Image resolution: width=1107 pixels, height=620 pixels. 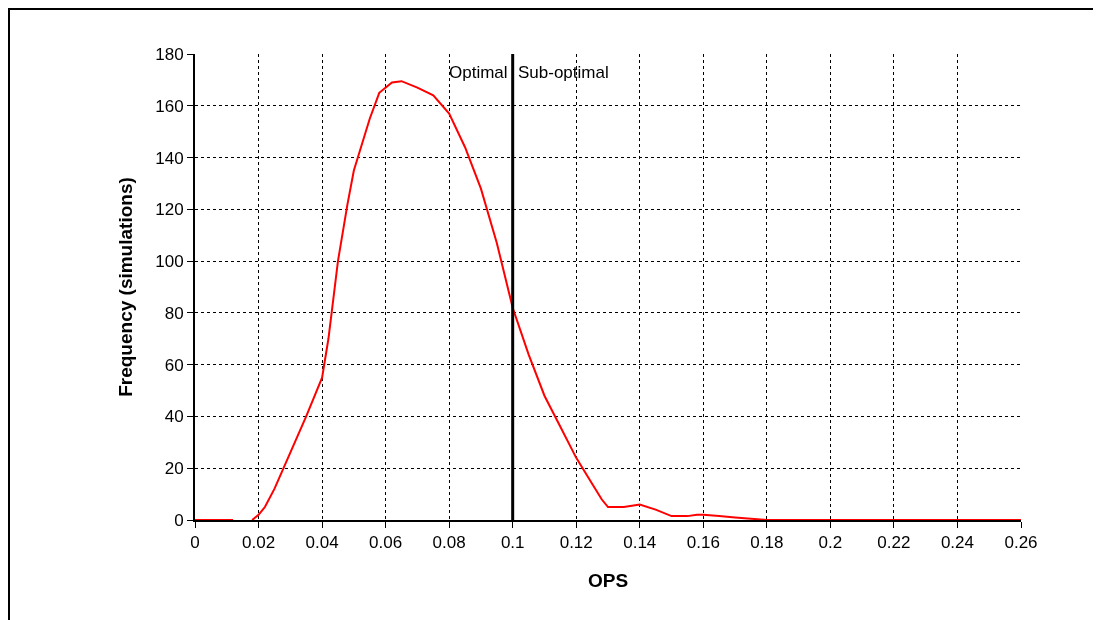 I want to click on y-tick-label: 40, so click(x=174, y=417).